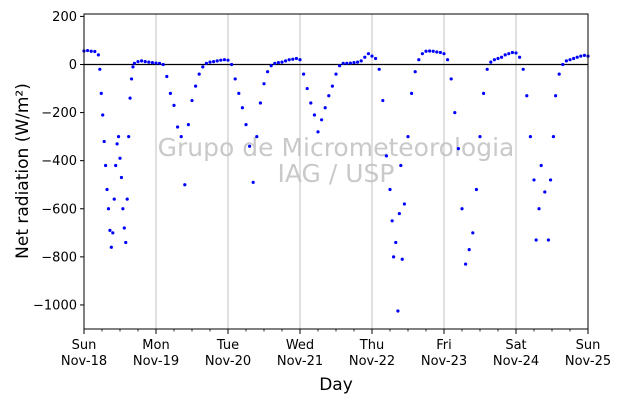 The width and height of the screenshot is (622, 403). I want to click on watermark-line-2: IAG / USP, so click(336, 173).